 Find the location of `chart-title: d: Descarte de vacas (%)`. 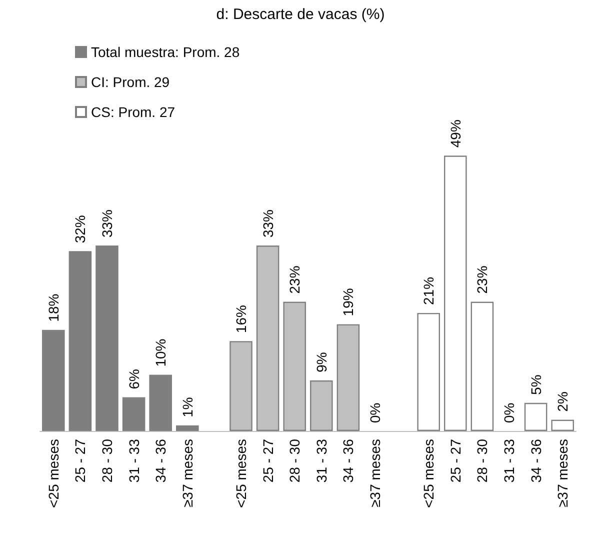

chart-title: d: Descarte de vacas (%) is located at coordinates (300, 14).